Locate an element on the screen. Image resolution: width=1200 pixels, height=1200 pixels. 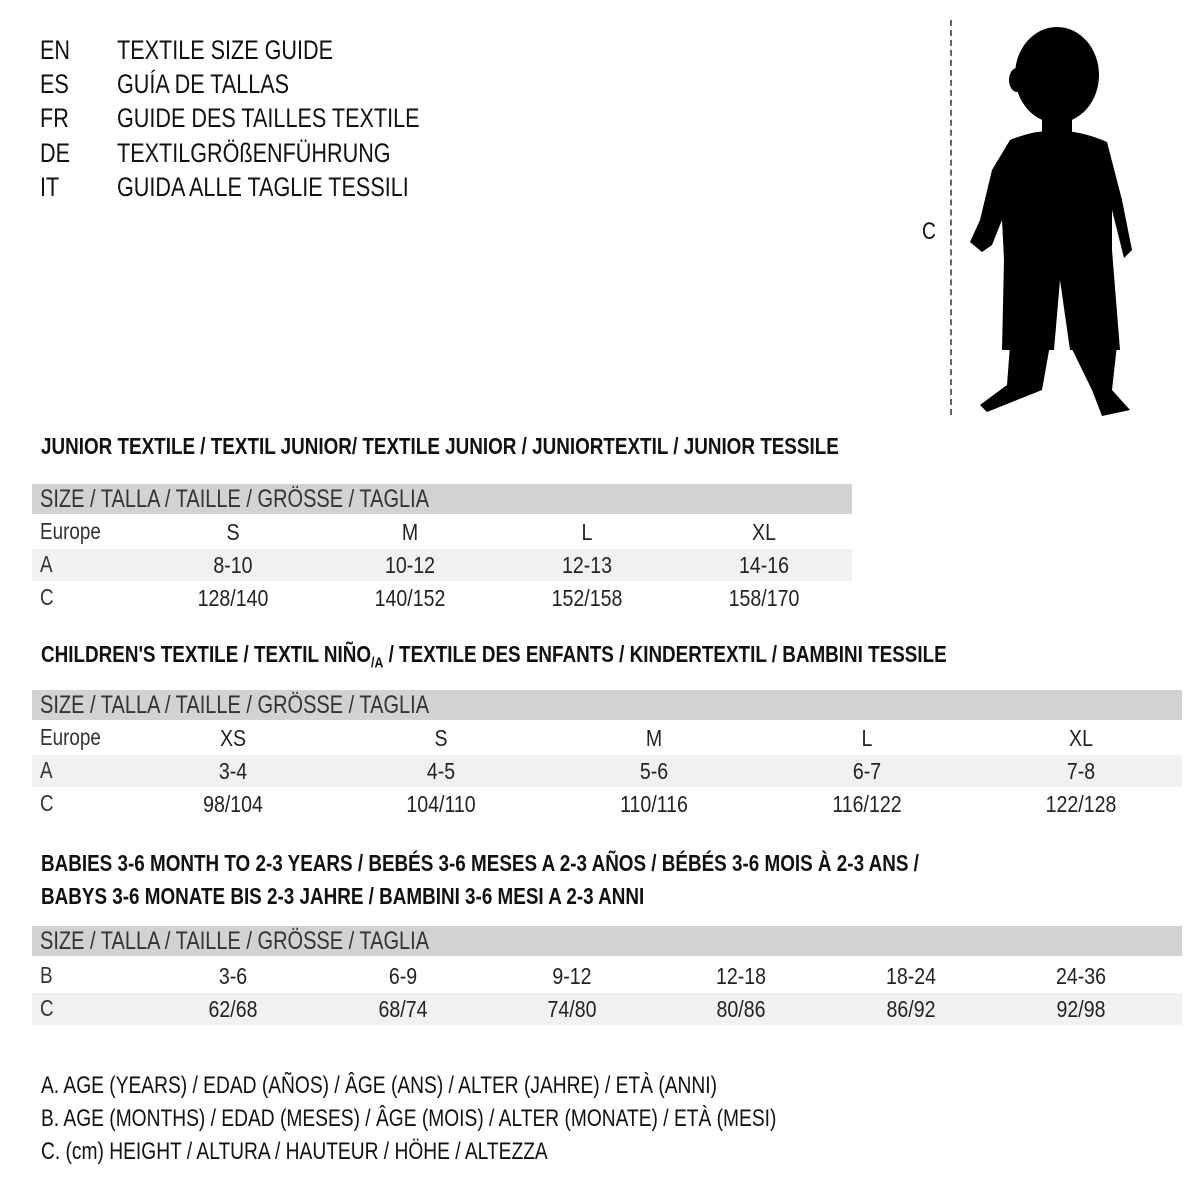
table-cell: 74/80 is located at coordinates (572, 1009).